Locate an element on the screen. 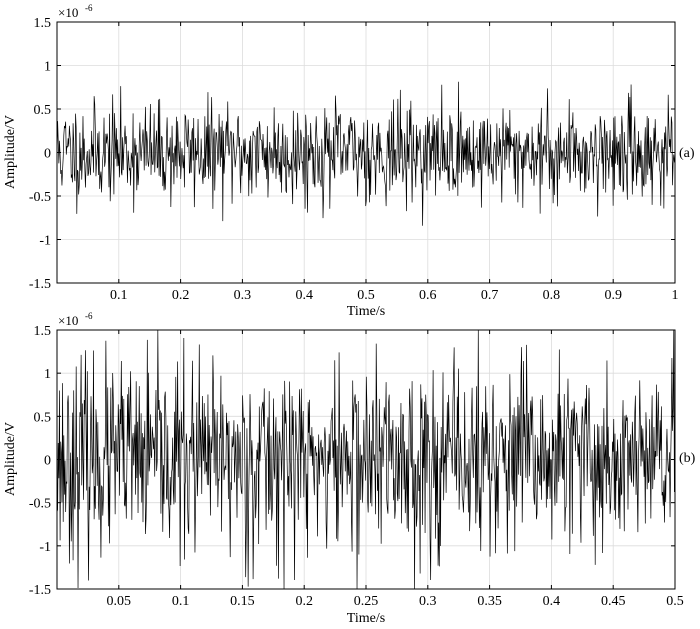 This screenshot has width=700, height=629. x-tick-label: 0.35 is located at coordinates (489, 601).